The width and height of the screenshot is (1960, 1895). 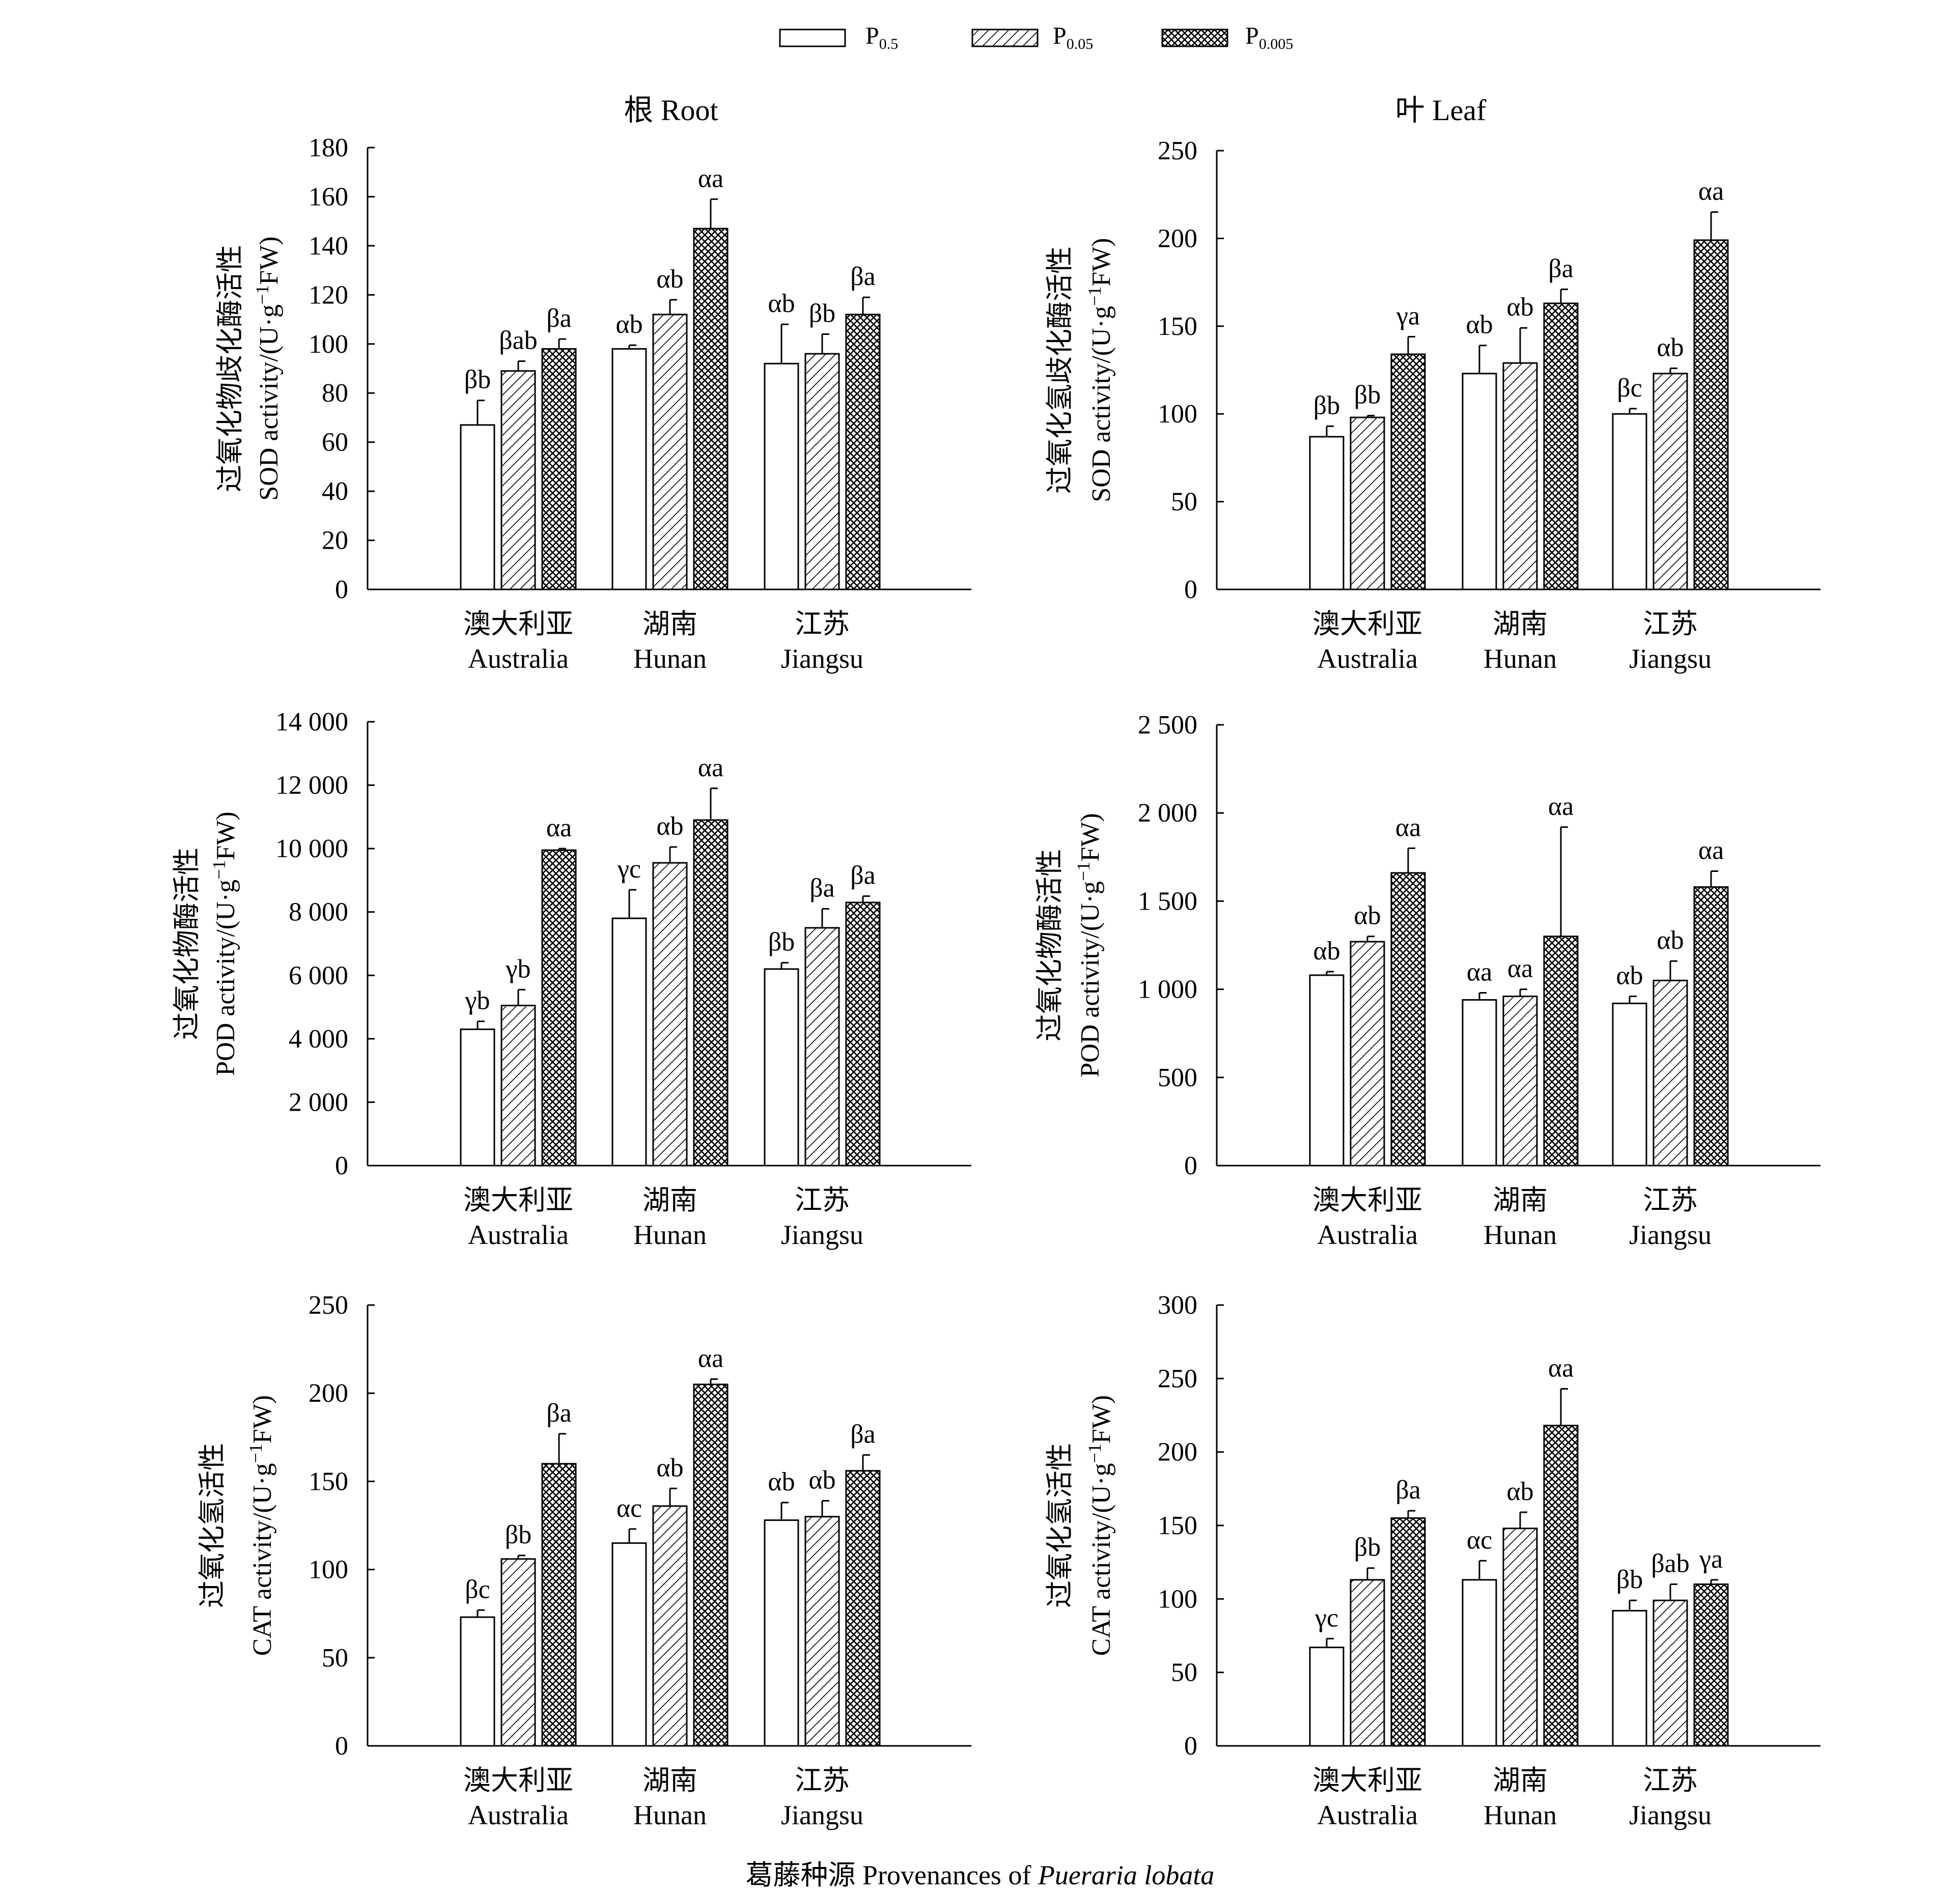 What do you see at coordinates (1326, 1617) in the screenshot?
I see `significance-label: γc` at bounding box center [1326, 1617].